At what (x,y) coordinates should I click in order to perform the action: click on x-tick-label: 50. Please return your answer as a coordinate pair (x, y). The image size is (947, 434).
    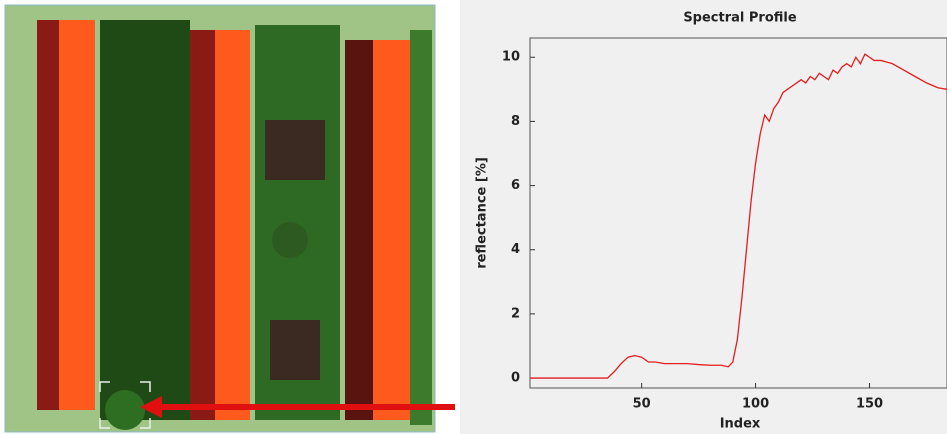
    Looking at the image, I should click on (642, 404).